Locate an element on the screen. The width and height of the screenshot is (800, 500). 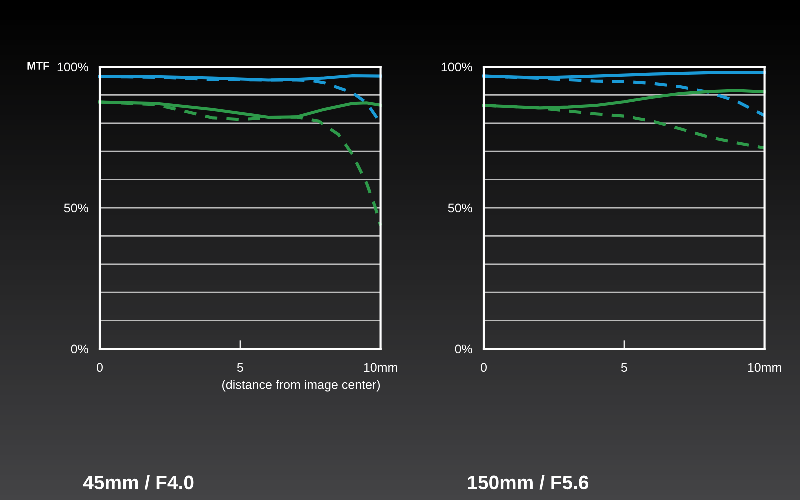
text: 150mm / F5.6 is located at coordinates (528, 482).